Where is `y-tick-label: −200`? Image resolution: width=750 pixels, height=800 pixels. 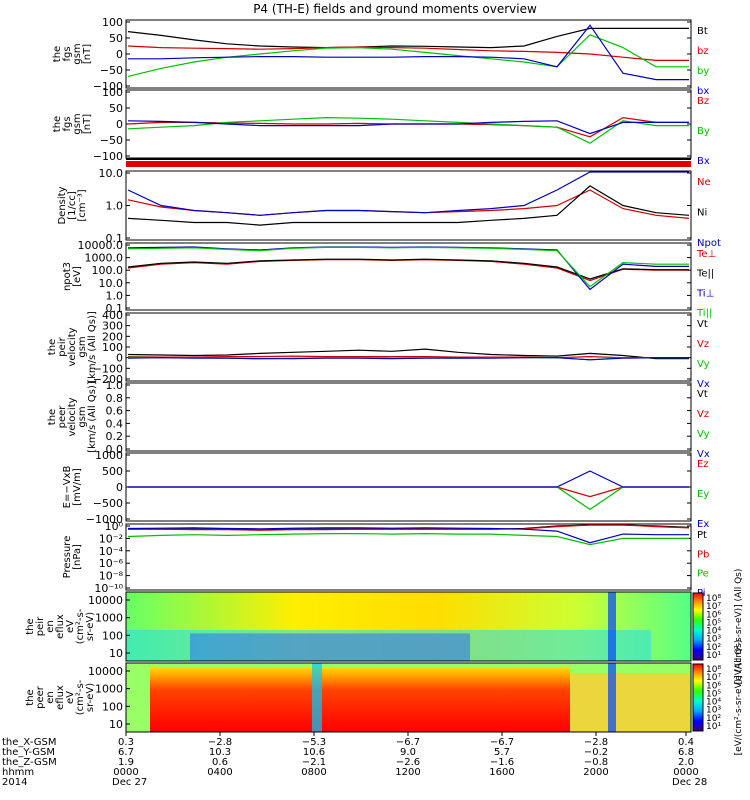 y-tick-label: −200 is located at coordinates (108, 379).